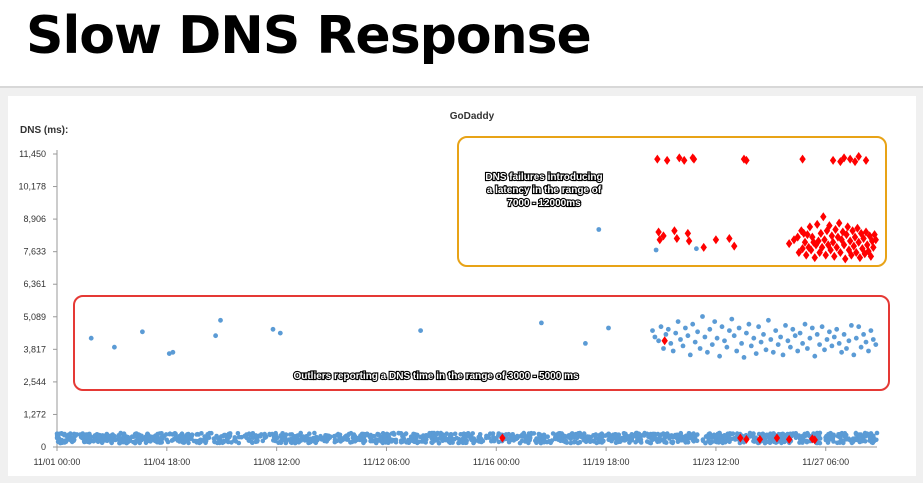 This screenshot has height=483, width=923. Describe the element at coordinates (32, 154) in the screenshot. I see `y-tick-label: 11,450` at that location.